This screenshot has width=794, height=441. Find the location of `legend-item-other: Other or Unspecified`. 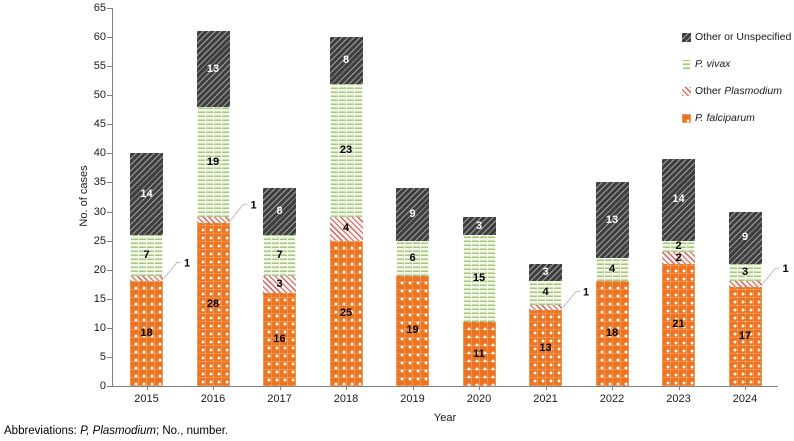

legend-item-other: Other or Unspecified is located at coordinates (736, 37).